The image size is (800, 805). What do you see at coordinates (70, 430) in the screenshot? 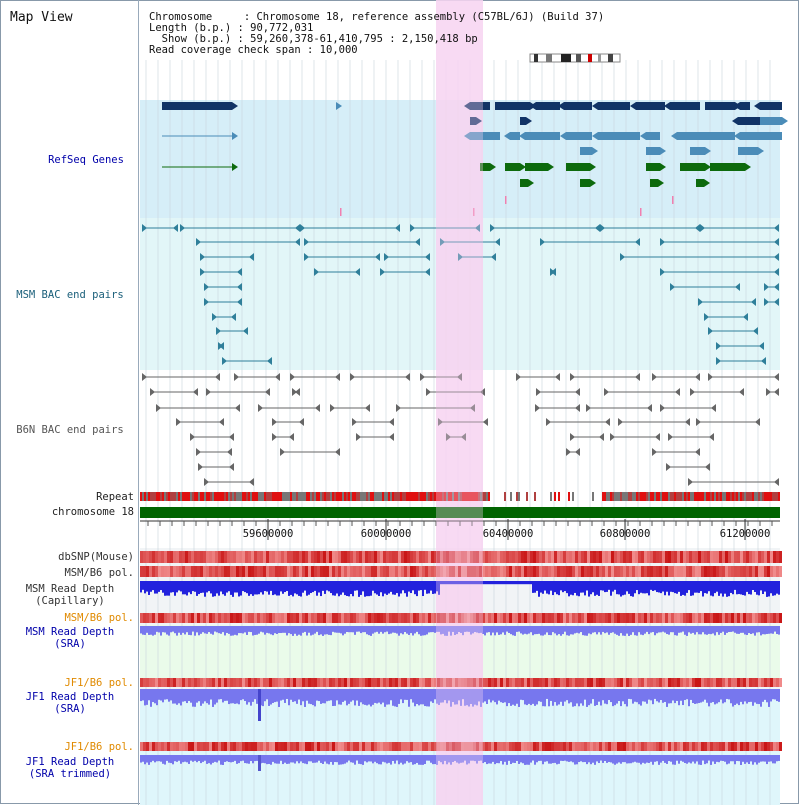
I see `b6n-bac-label: B6N BAC end pairs` at bounding box center [70, 430].